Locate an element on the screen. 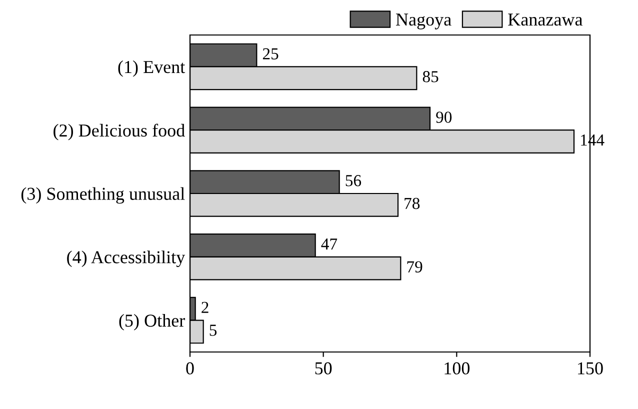 The image size is (638, 409). y-tick-label: (5) Other is located at coordinates (152, 322).